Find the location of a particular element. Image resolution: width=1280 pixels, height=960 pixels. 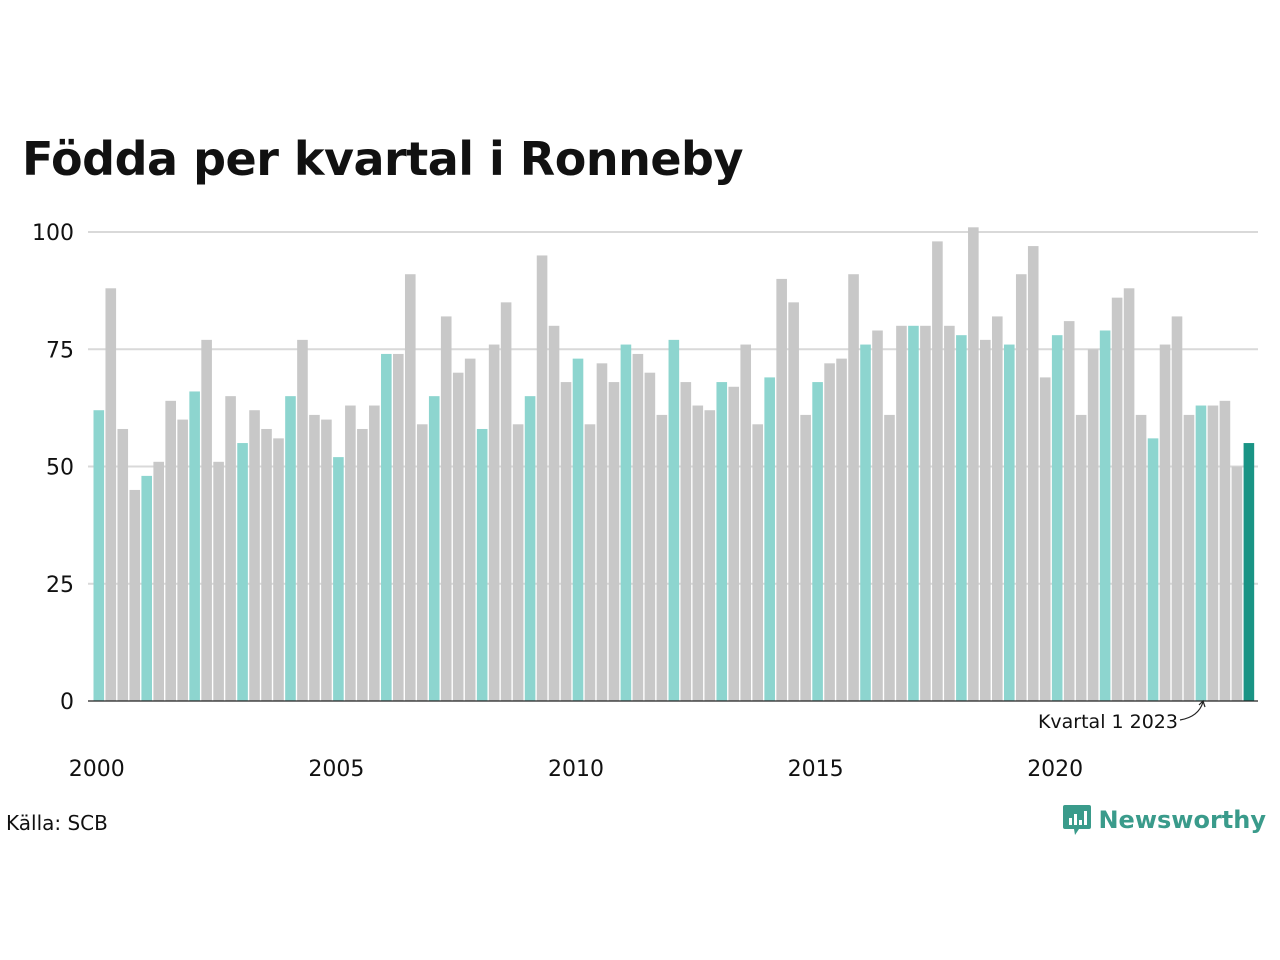

y-tick-label: 25 is located at coordinates (60, 585).